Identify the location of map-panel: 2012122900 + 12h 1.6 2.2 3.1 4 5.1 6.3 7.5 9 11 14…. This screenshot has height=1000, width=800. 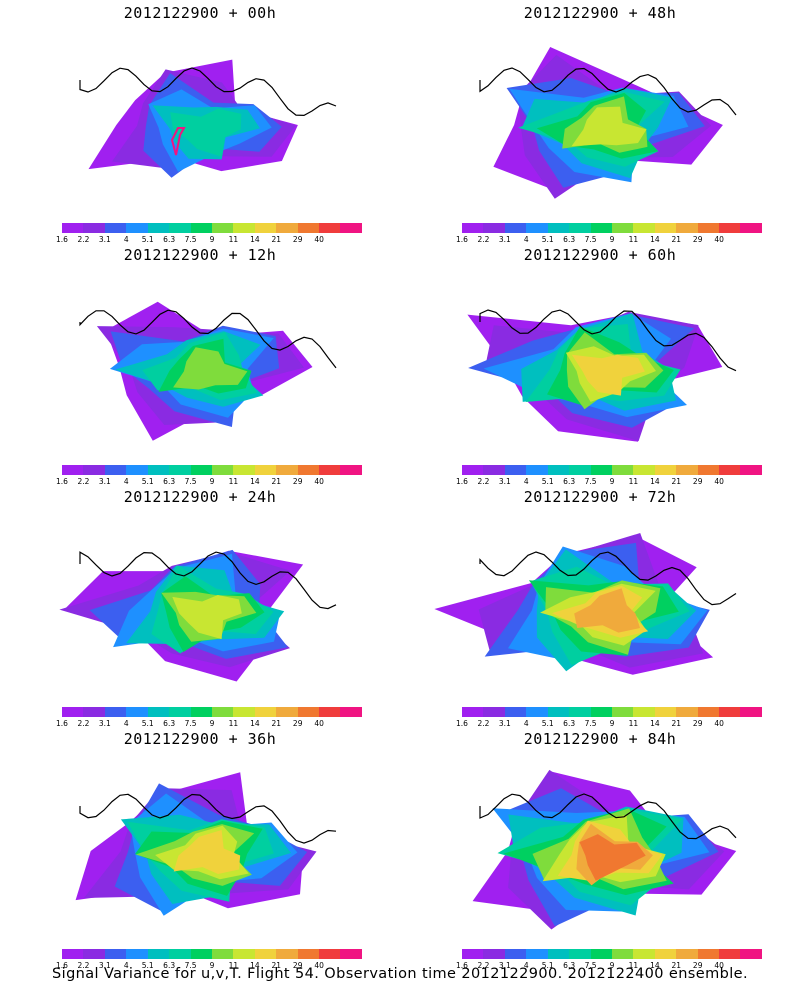
(200, 367).